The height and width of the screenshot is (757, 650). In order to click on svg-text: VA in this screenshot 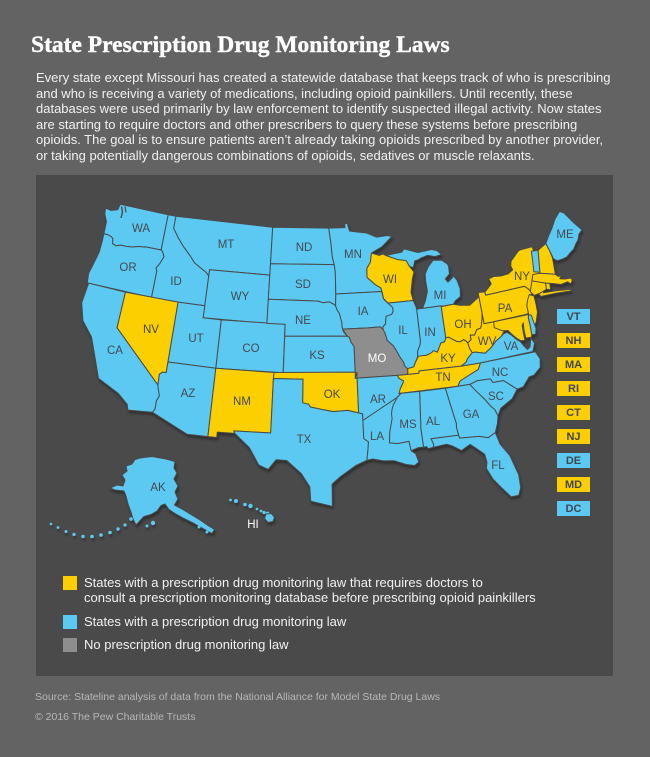, I will do `click(511, 347)`.